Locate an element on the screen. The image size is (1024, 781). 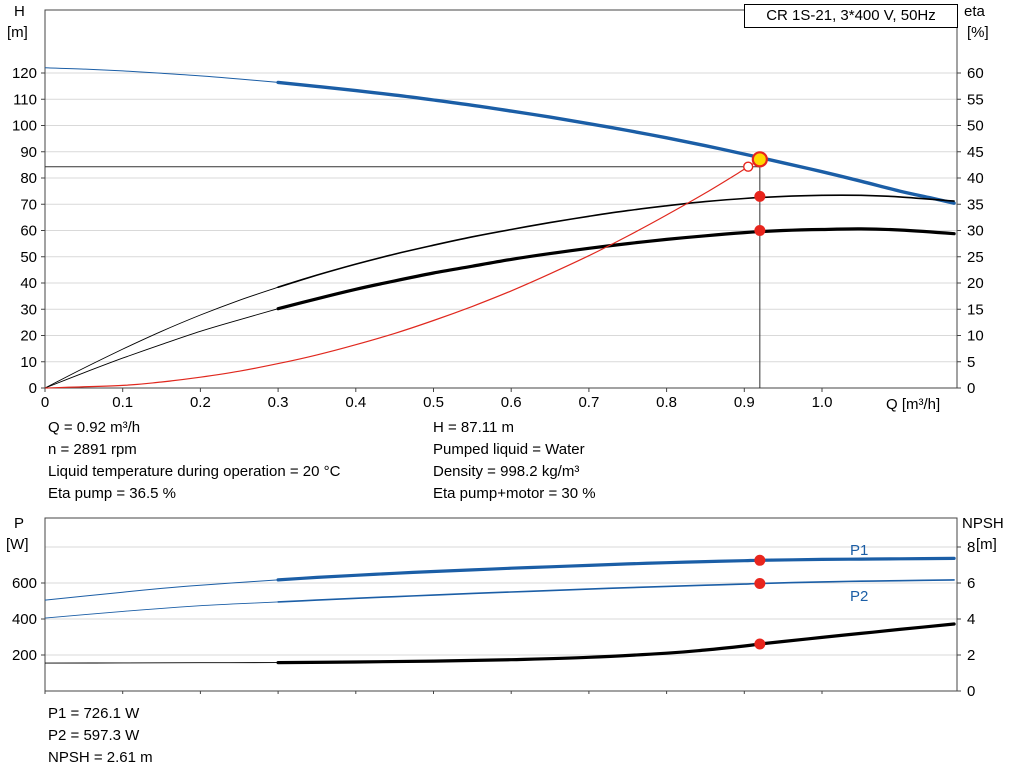
tick-label-x: 0 is located at coordinates (45, 402).